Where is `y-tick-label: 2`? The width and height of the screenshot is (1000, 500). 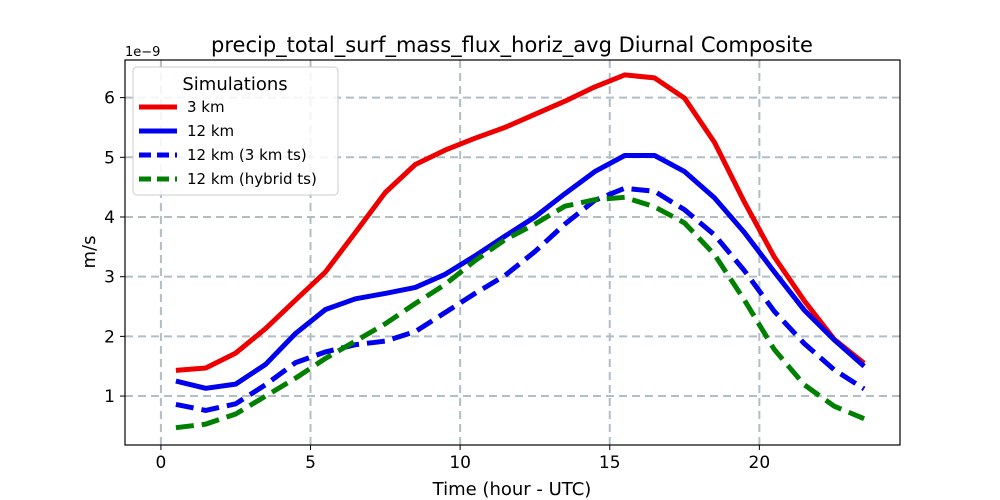 y-tick-label: 2 is located at coordinates (109, 337).